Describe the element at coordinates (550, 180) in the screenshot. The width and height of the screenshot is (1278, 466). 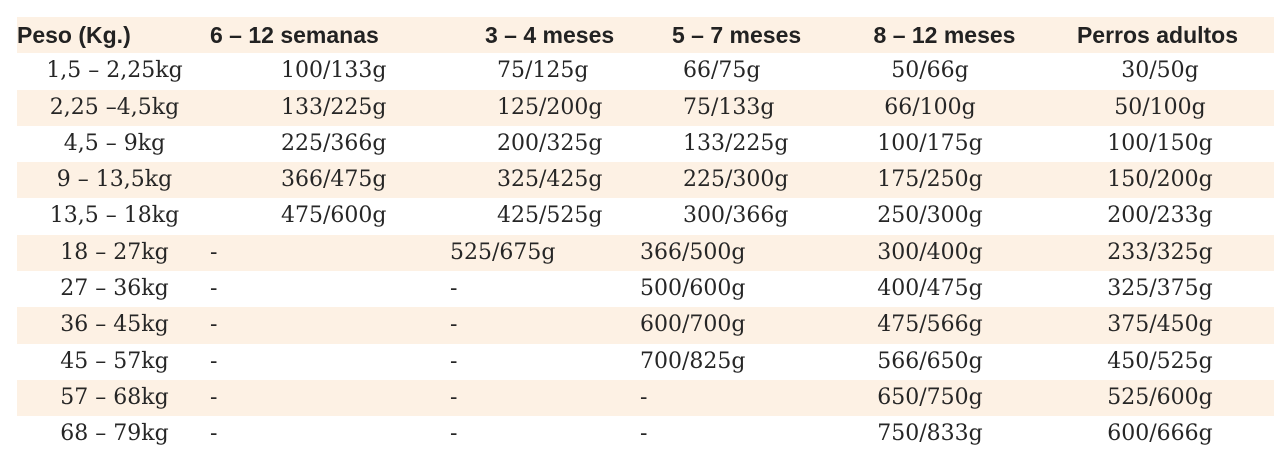
I see `cell-3-4-months: 325/425g` at that location.